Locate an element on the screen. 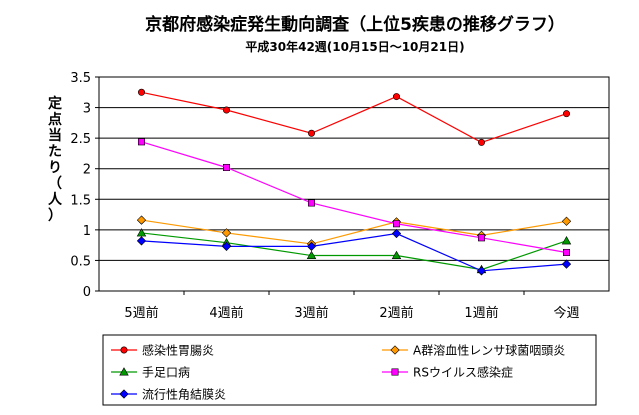 The height and width of the screenshot is (415, 639). y-axis-label: 定点当たり（人） is located at coordinates (55, 159).